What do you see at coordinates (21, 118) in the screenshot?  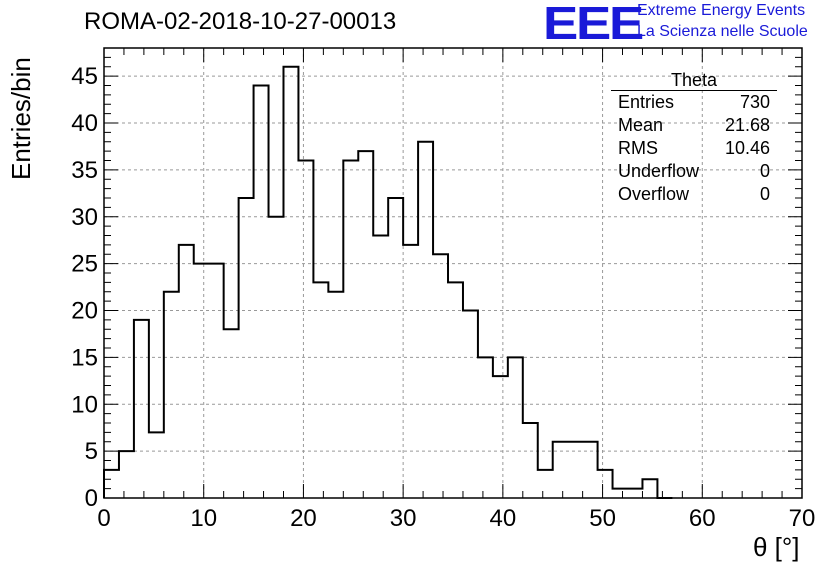 I see `y-axis-label: Entries/bin` at bounding box center [21, 118].